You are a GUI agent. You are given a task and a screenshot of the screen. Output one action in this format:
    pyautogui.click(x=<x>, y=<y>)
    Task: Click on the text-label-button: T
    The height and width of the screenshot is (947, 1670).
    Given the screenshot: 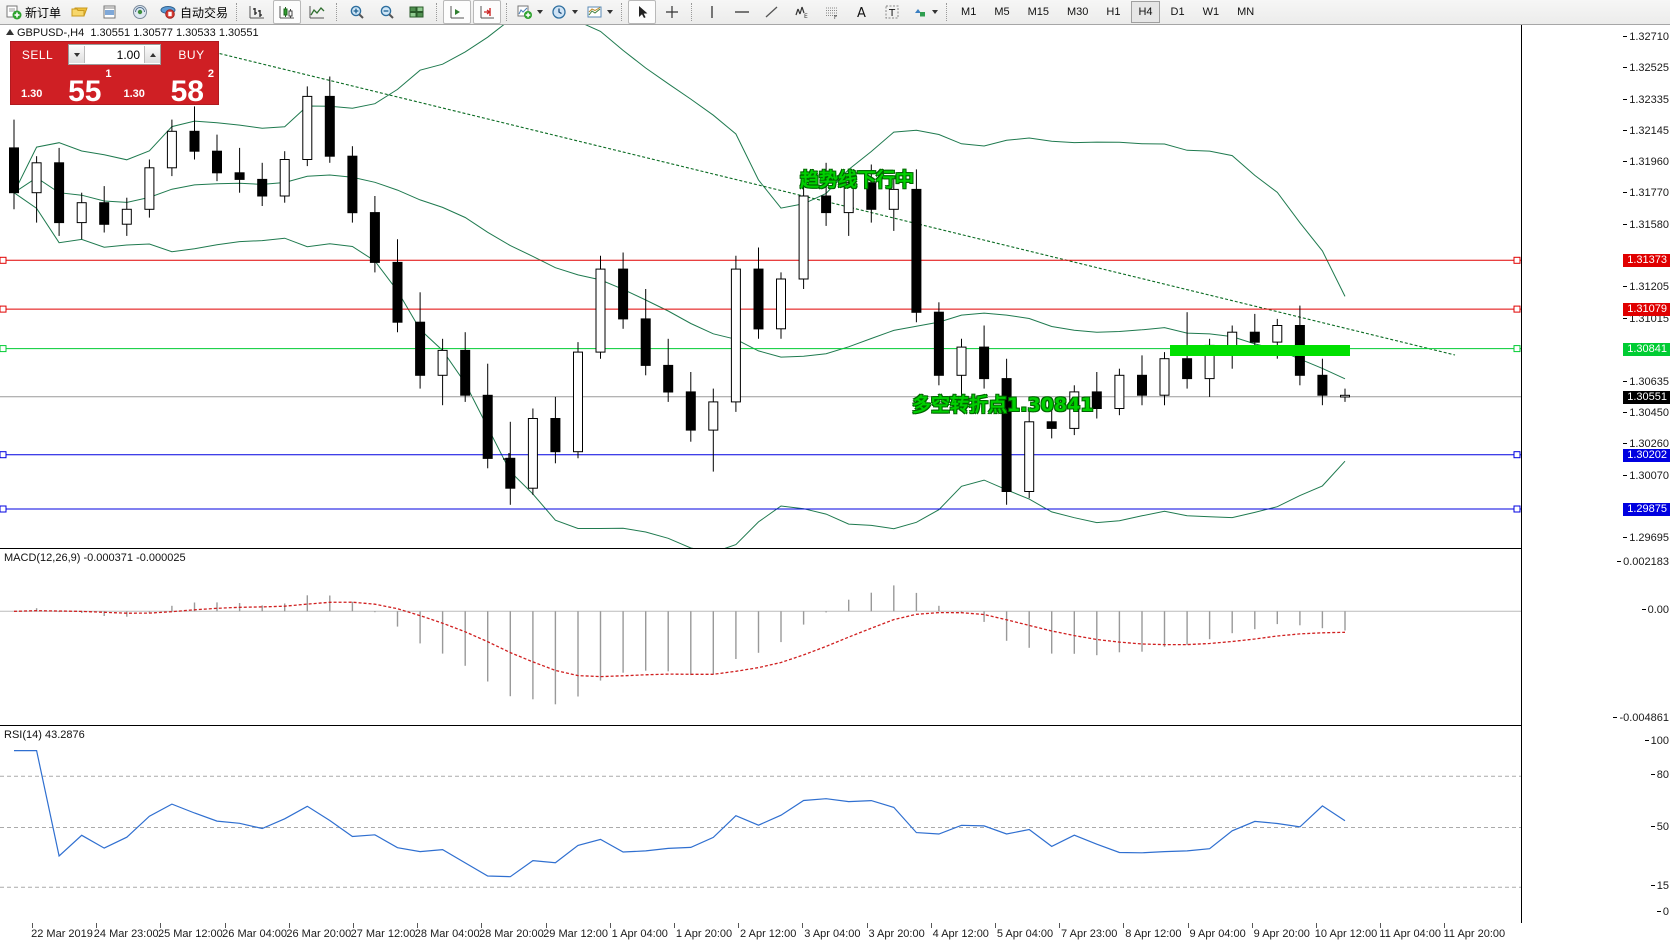 What is the action you would take?
    pyautogui.click(x=892, y=12)
    